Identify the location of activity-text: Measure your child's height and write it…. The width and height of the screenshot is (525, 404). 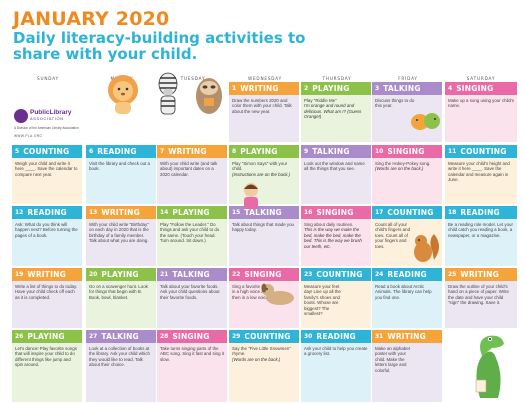
(479, 172).